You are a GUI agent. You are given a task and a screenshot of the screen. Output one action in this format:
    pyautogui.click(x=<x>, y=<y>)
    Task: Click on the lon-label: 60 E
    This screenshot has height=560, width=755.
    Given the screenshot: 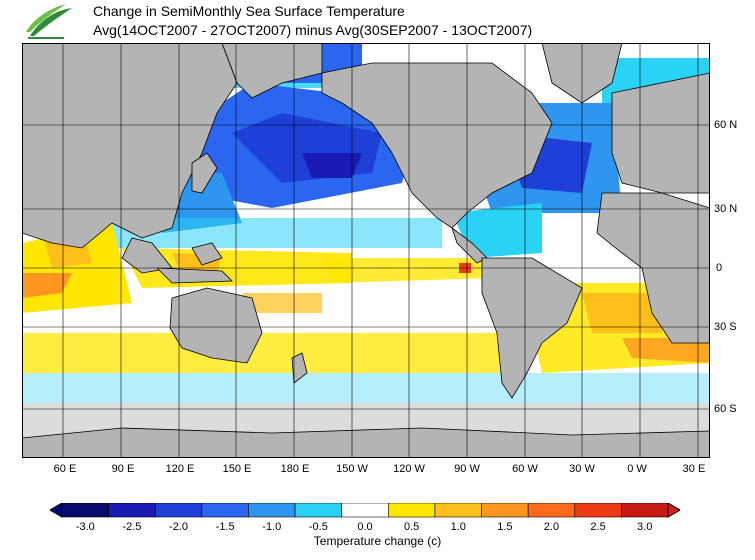 What is the action you would take?
    pyautogui.click(x=65, y=469)
    